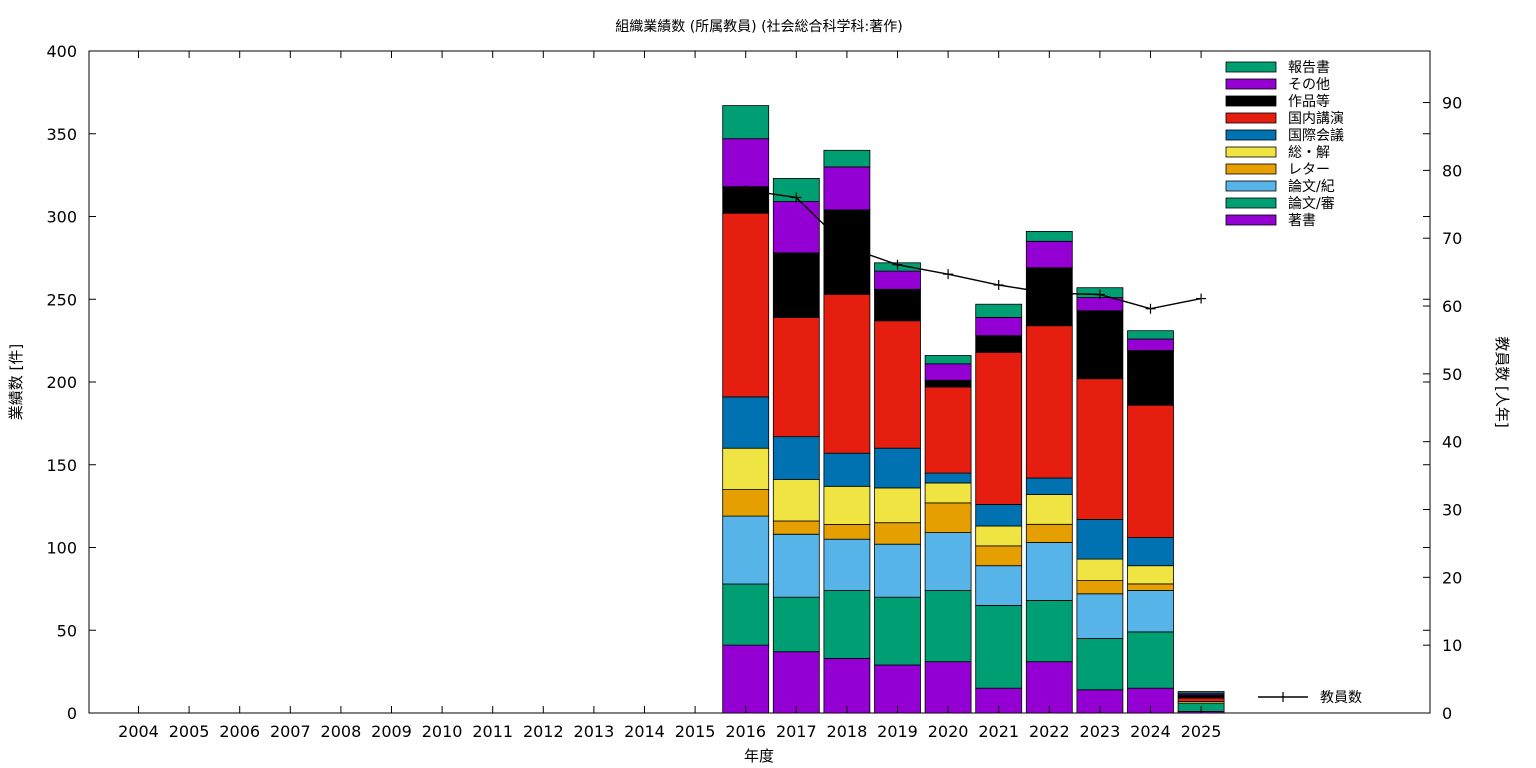  What do you see at coordinates (543, 731) in the screenshot?
I see `x-tick-label: 2012` at bounding box center [543, 731].